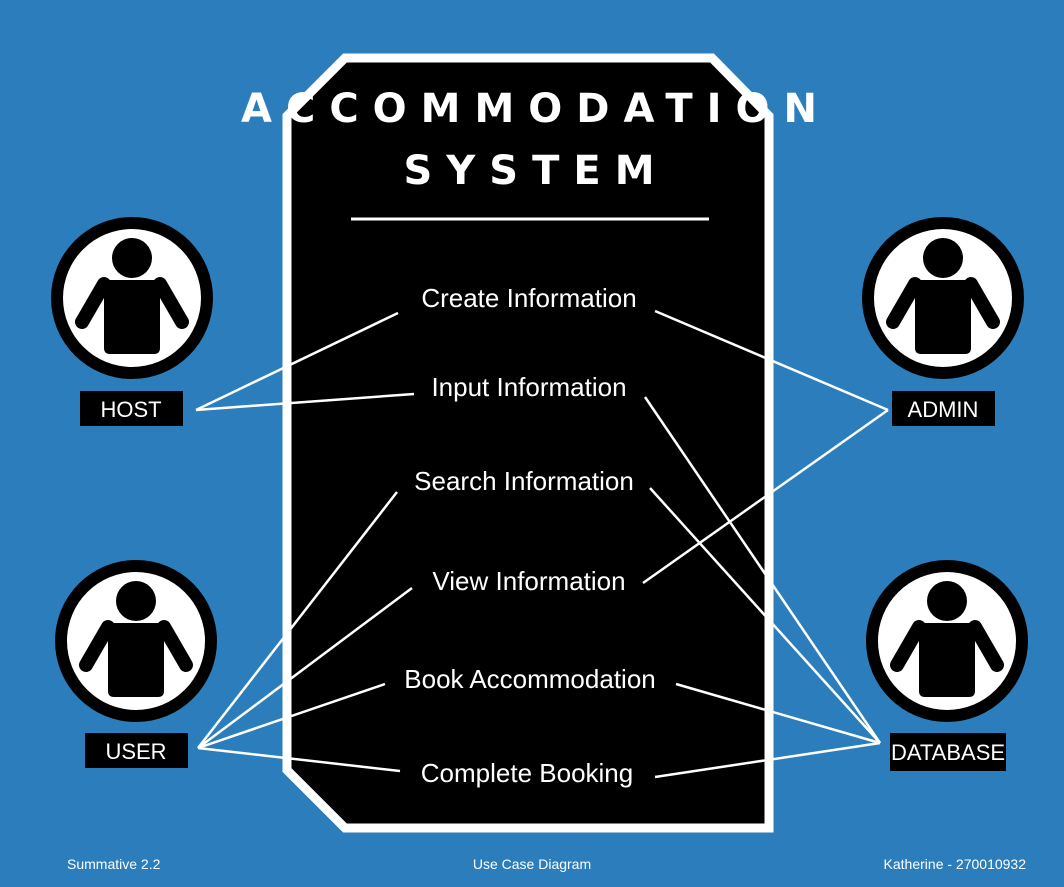 The image size is (1064, 887). I want to click on actor-label-host: HOST, so click(130, 409).